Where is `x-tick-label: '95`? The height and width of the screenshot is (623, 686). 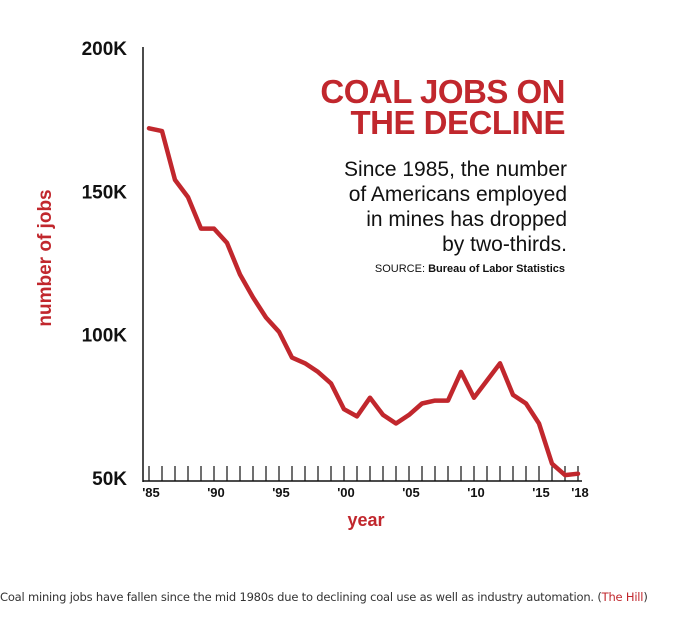
x-tick-label: '95 is located at coordinates (281, 492).